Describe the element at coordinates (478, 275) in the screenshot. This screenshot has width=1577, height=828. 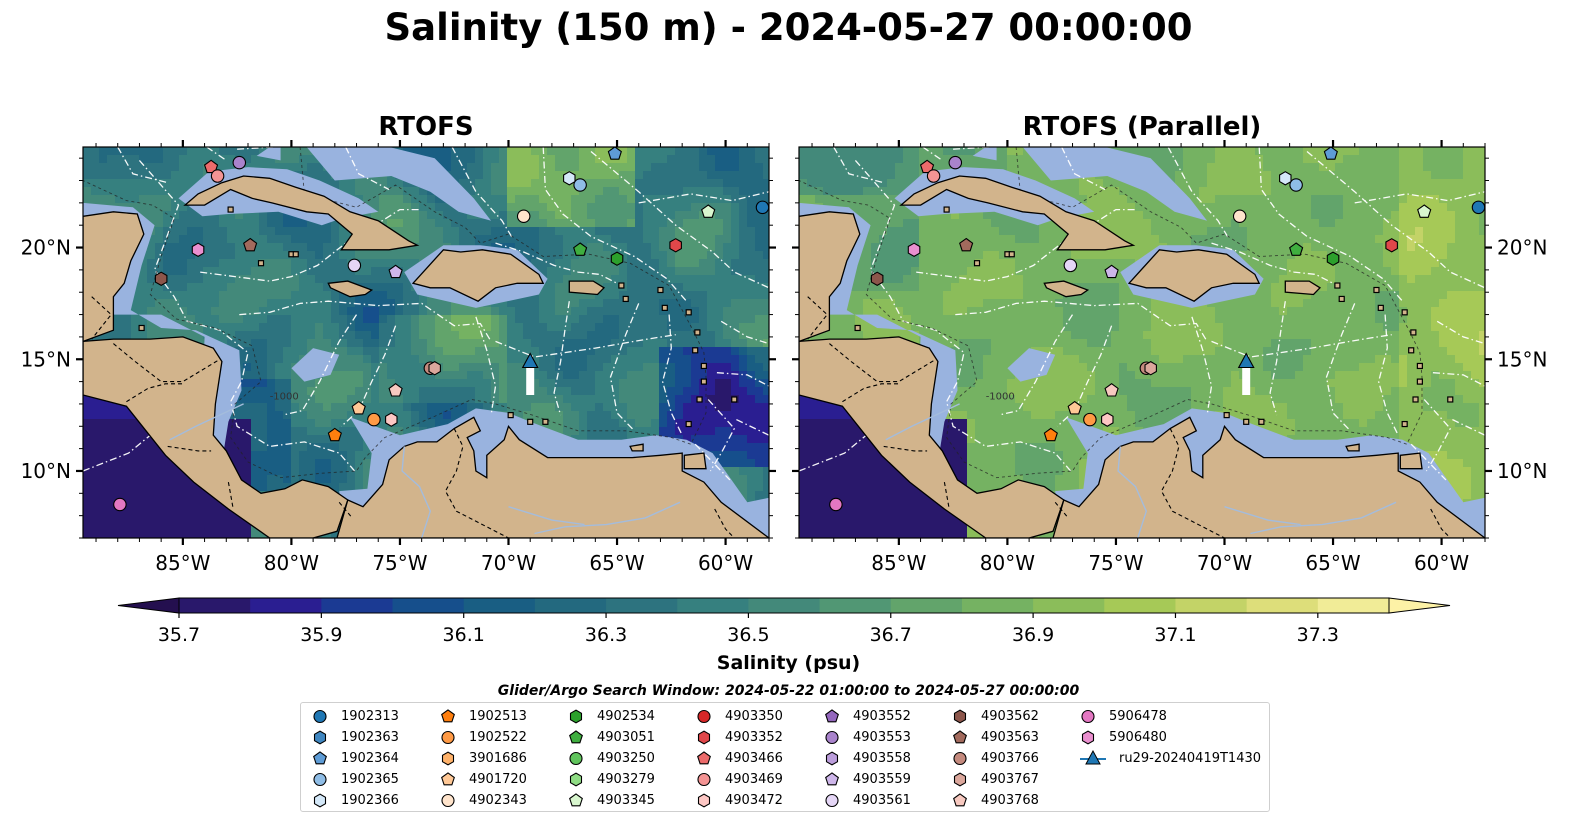
I see `land-hispaniola` at that location.